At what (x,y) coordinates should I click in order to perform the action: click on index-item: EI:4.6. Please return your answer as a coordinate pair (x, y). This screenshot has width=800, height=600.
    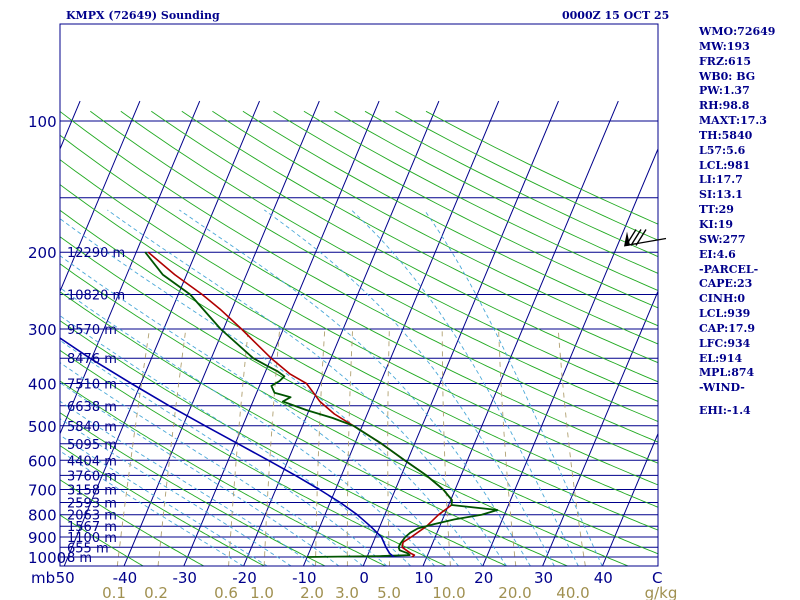
    Looking at the image, I should click on (717, 254).